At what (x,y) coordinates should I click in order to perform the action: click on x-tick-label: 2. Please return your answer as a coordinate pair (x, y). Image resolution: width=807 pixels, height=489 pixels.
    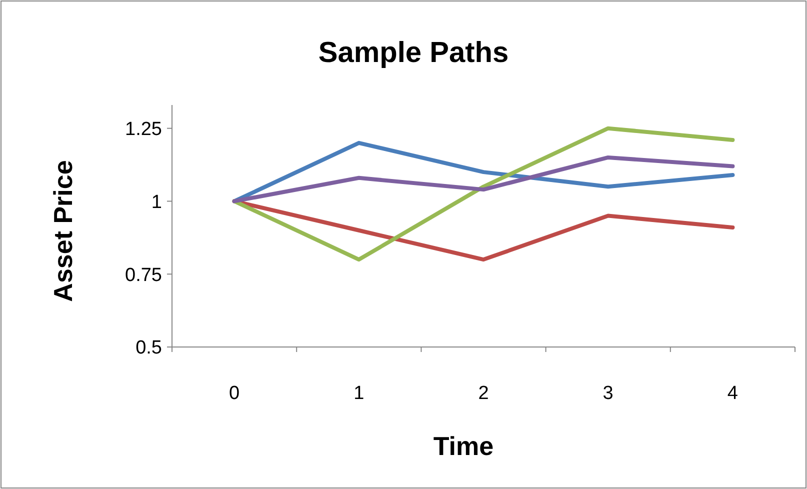
    Looking at the image, I should click on (483, 393).